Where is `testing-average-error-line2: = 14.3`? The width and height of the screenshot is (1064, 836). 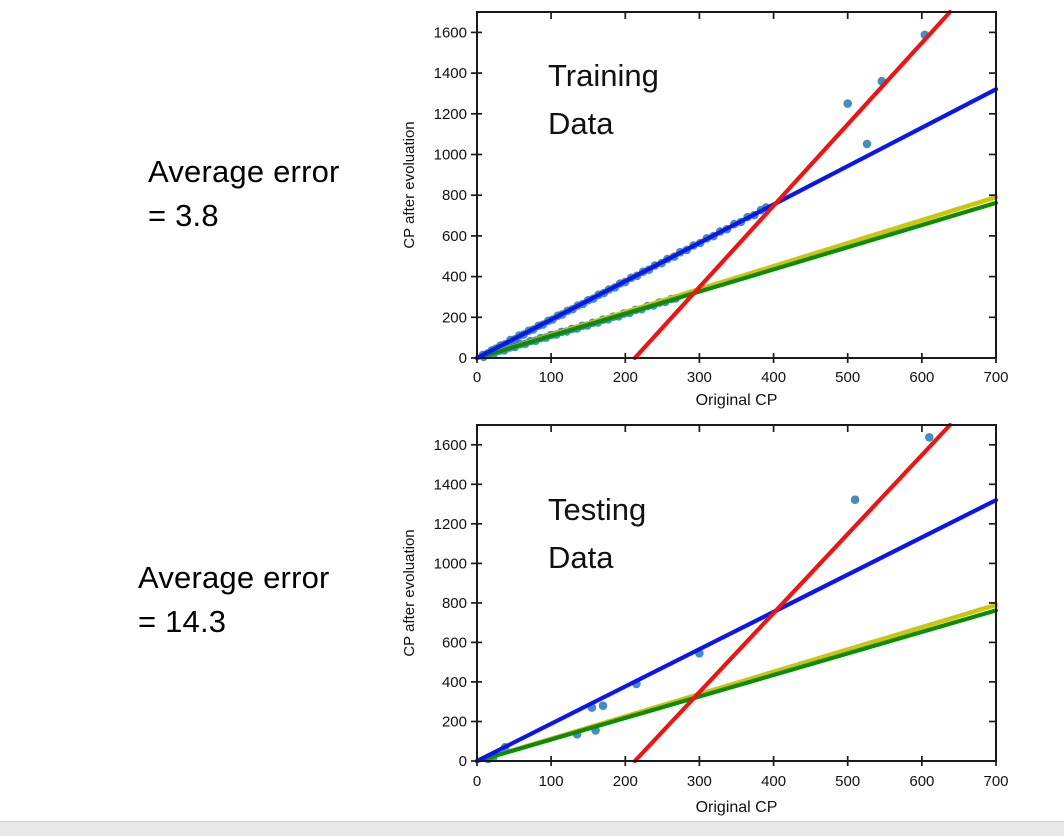 testing-average-error-line2: = 14.3 is located at coordinates (182, 621).